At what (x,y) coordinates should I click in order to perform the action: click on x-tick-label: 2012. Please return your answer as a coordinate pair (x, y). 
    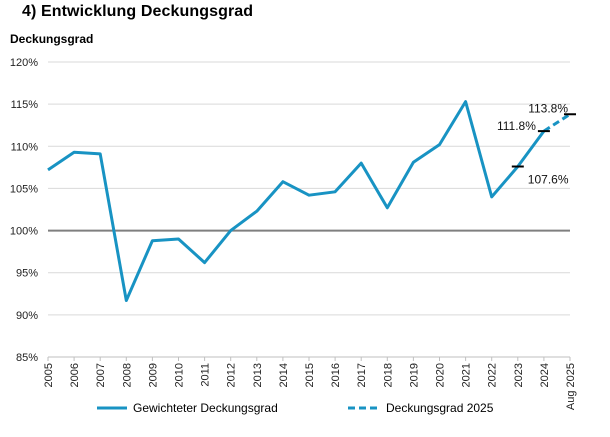
    Looking at the image, I should click on (232, 375).